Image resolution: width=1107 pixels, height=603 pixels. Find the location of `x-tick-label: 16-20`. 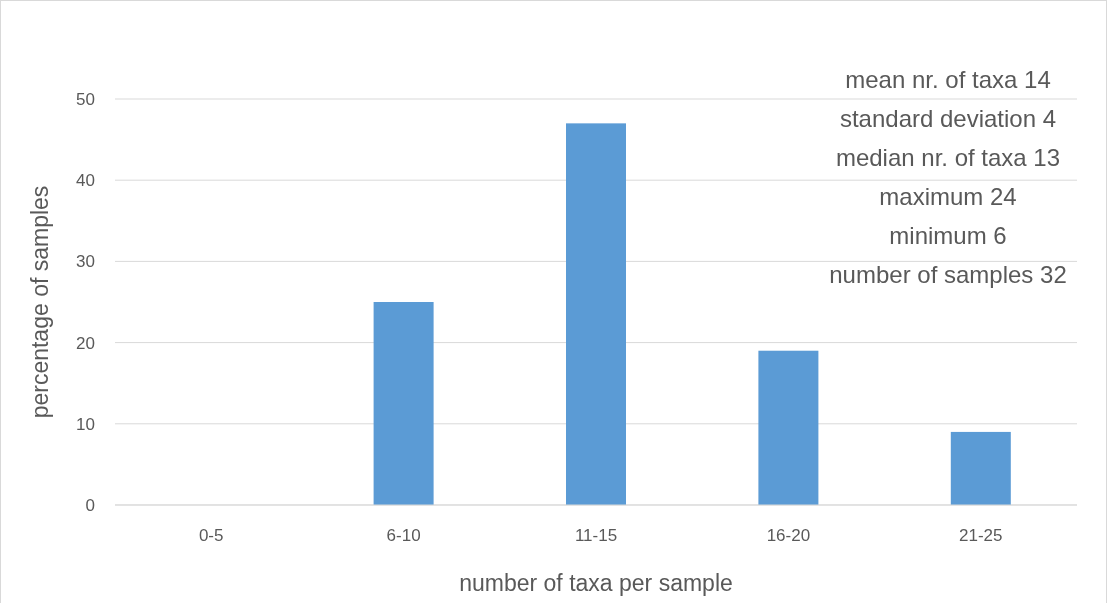

x-tick-label: 16-20 is located at coordinates (788, 535).